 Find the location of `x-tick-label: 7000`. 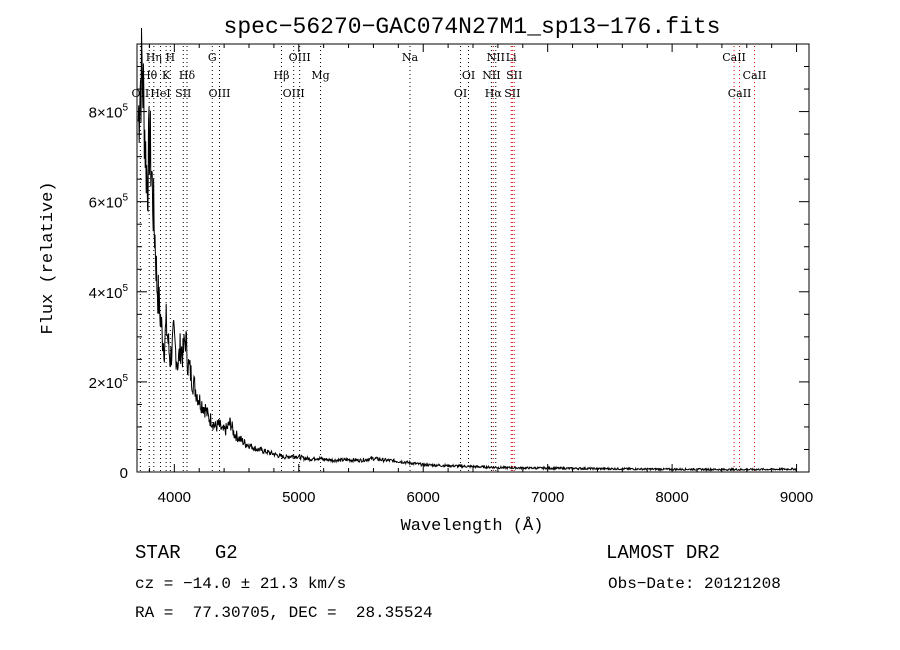

x-tick-label: 7000 is located at coordinates (547, 497).